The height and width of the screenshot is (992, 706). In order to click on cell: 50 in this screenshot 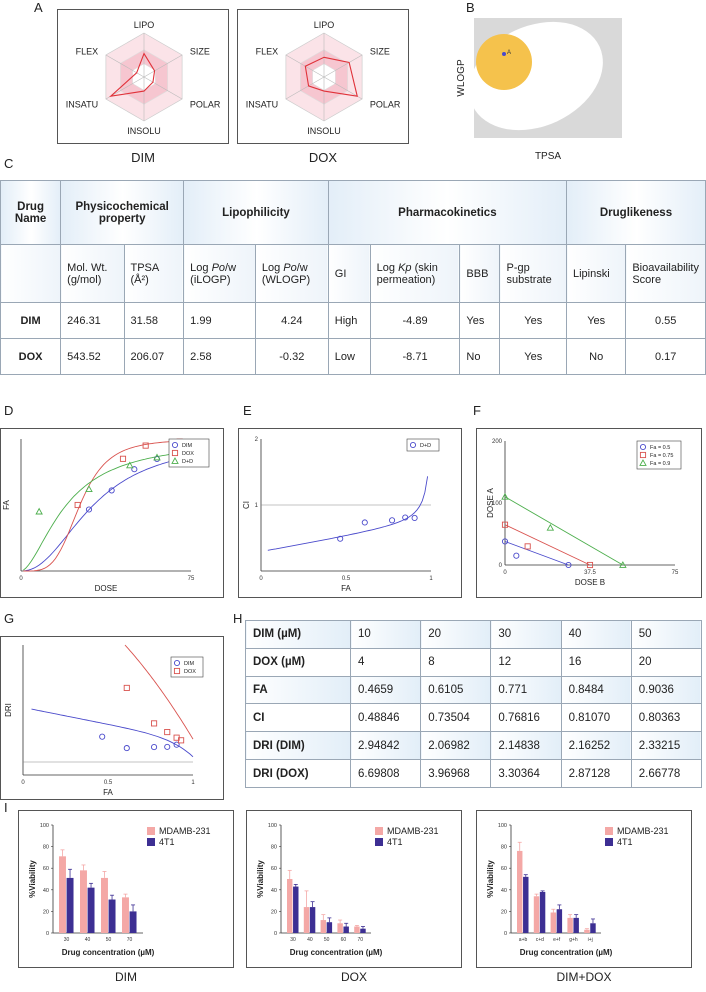, I will do `click(666, 634)`.